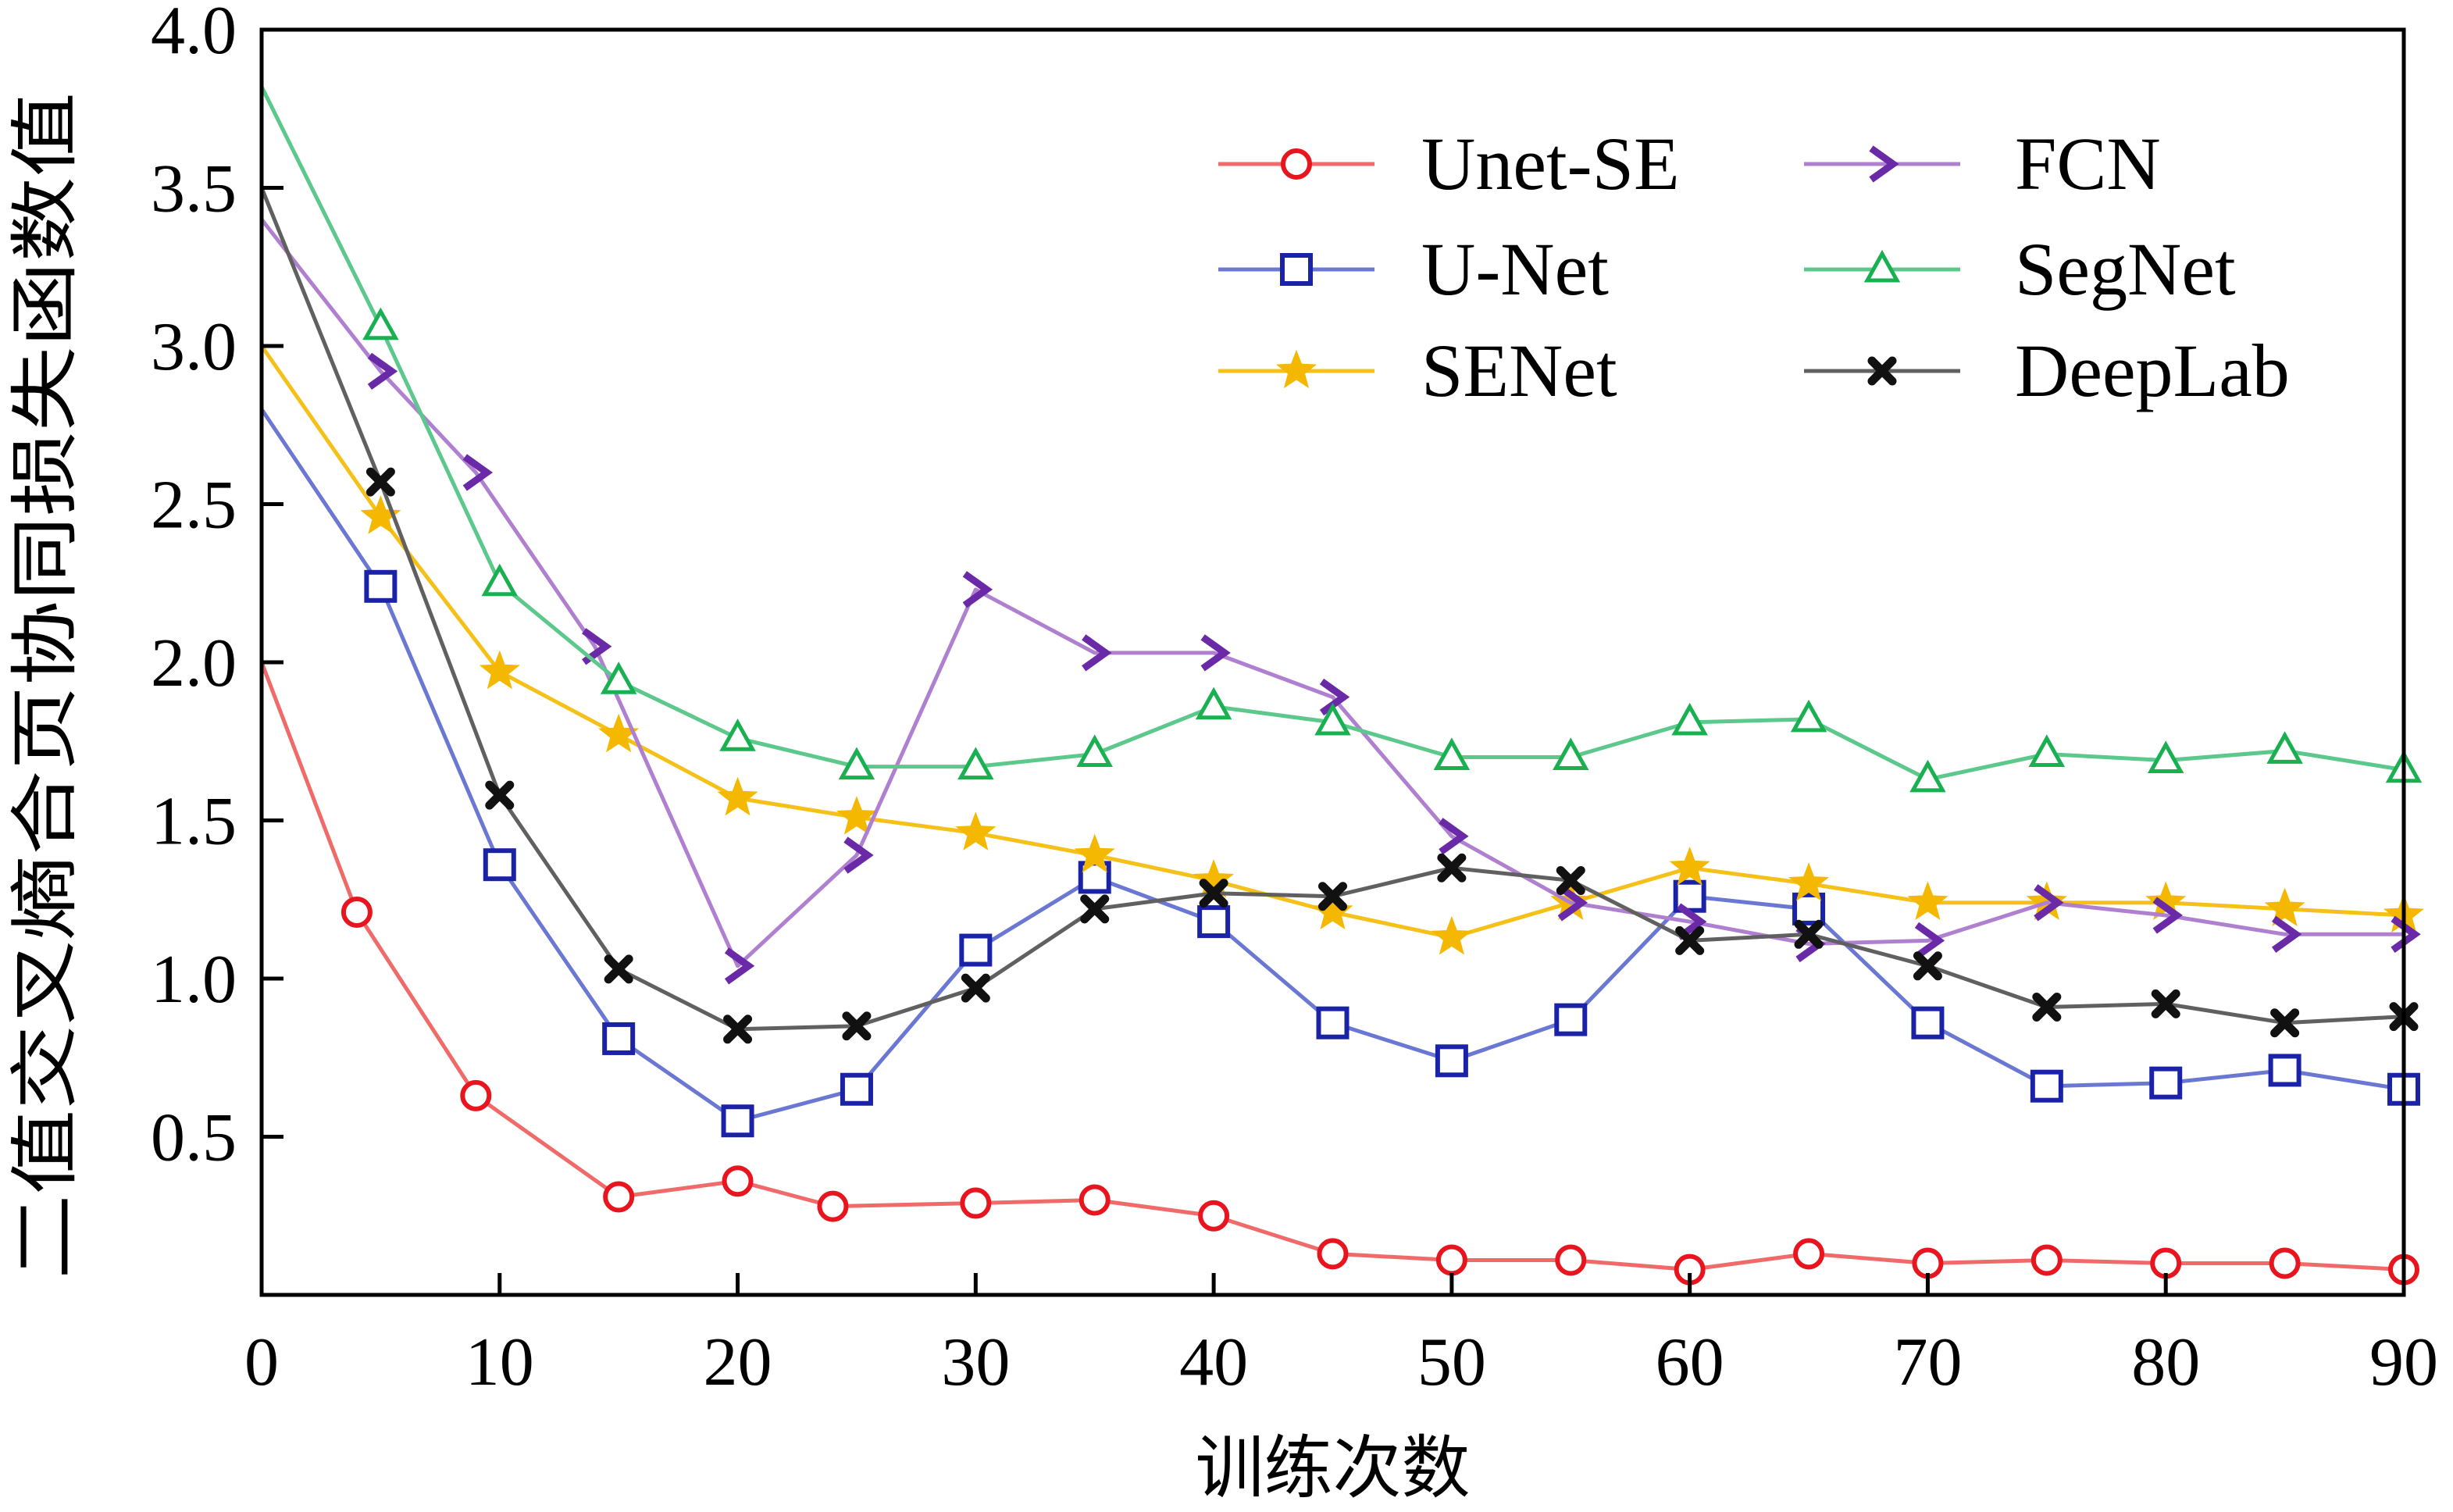 This screenshot has height=1512, width=2453. What do you see at coordinates (194, 506) in the screenshot?
I see `y-tick-label: 2.5` at bounding box center [194, 506].